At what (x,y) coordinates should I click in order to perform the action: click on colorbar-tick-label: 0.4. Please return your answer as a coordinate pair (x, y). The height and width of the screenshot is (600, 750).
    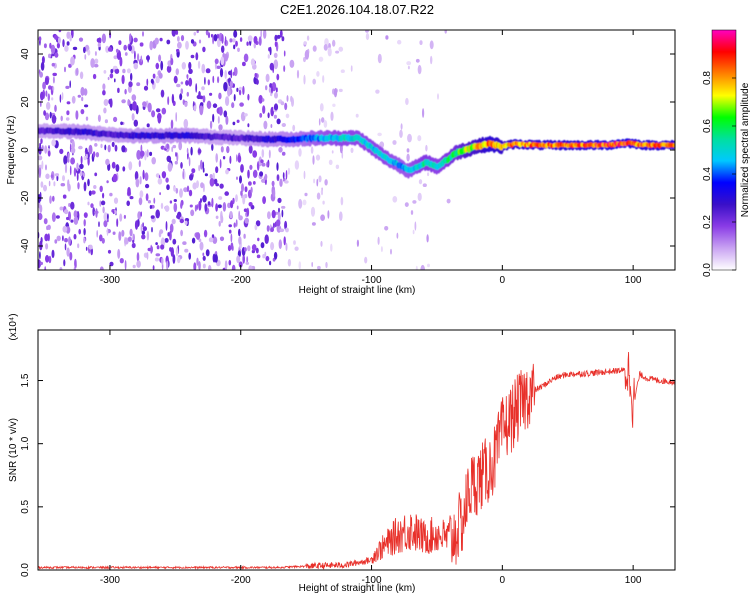
    Looking at the image, I should click on (707, 174).